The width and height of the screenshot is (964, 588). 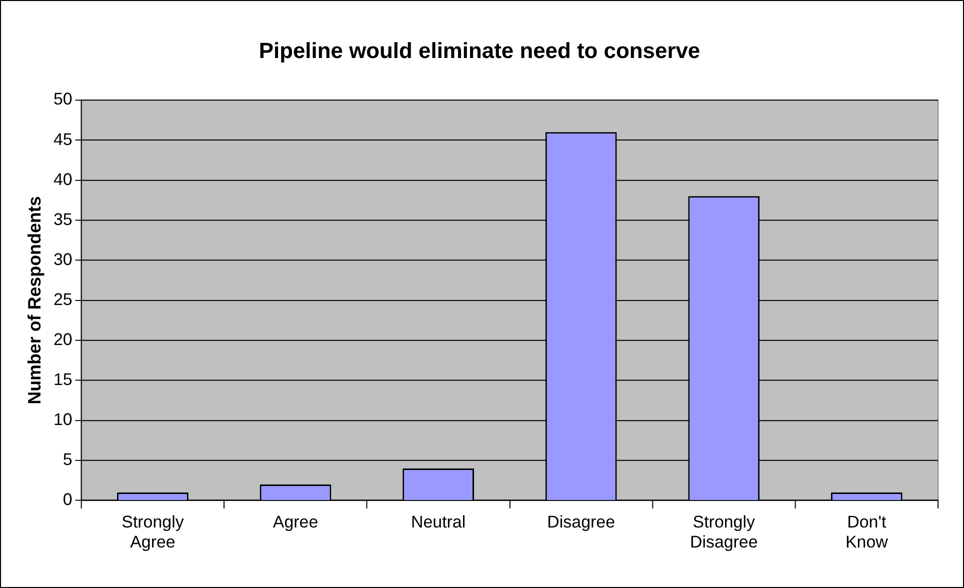 What do you see at coordinates (63, 259) in the screenshot?
I see `y-tick-label: 30` at bounding box center [63, 259].